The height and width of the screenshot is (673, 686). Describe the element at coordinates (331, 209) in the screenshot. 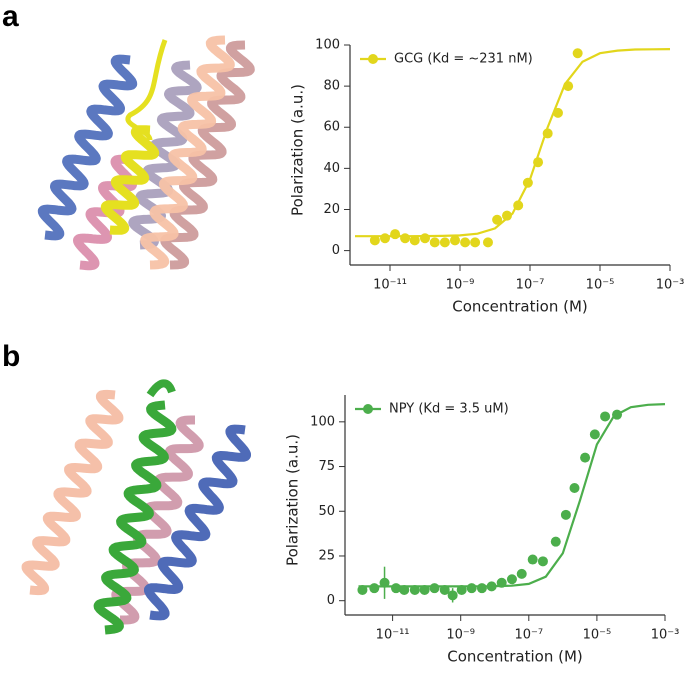

I see `y-tick-label: 20` at that location.